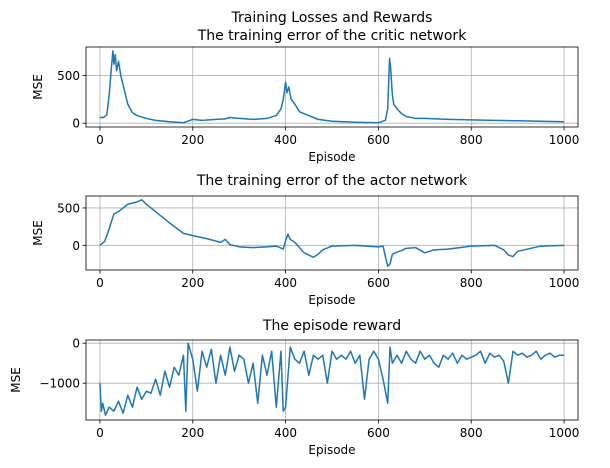 The image size is (610, 468). I want to click on y-tick-label: −1000, so click(59, 384).